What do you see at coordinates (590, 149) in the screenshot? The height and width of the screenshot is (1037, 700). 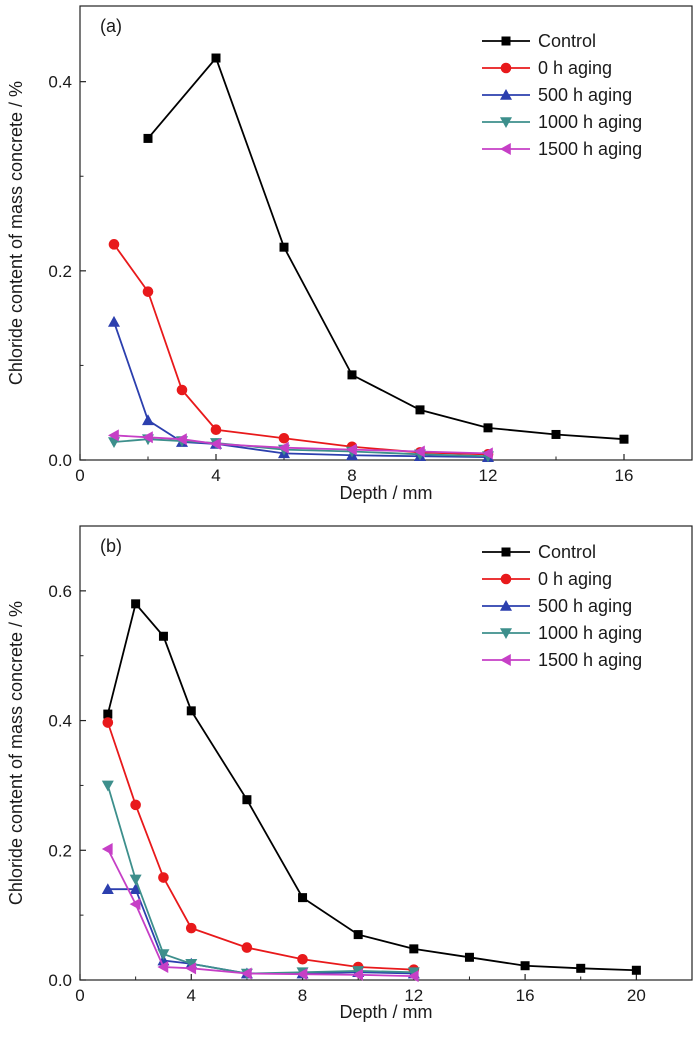 I see `legend-label: 1500 h aging` at bounding box center [590, 149].